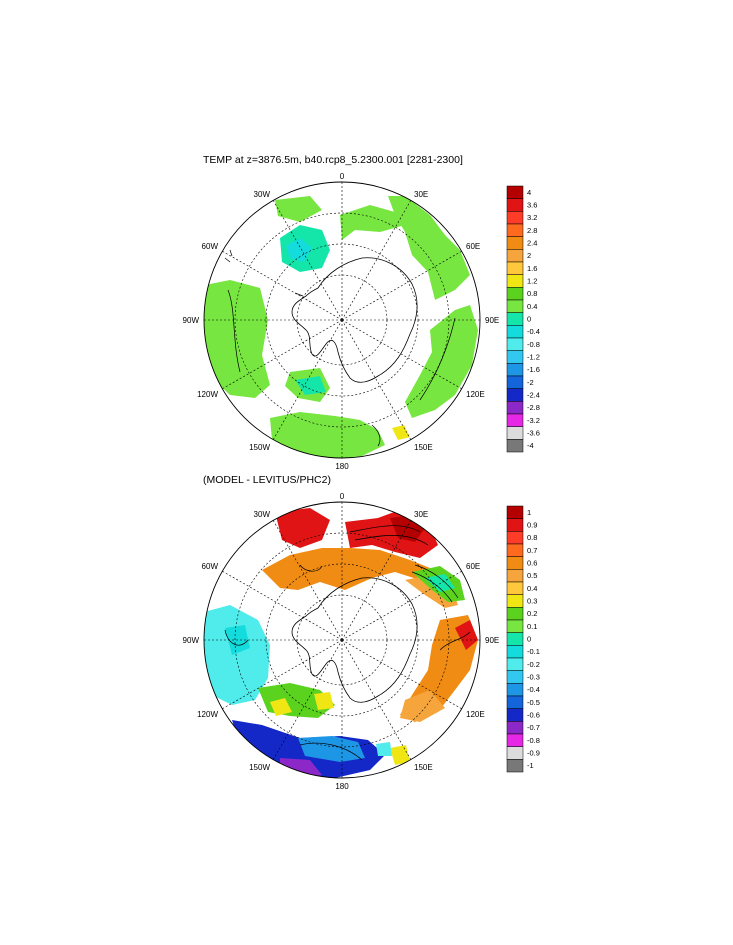  I want to click on colorbar-label: -0.3, so click(533, 677).